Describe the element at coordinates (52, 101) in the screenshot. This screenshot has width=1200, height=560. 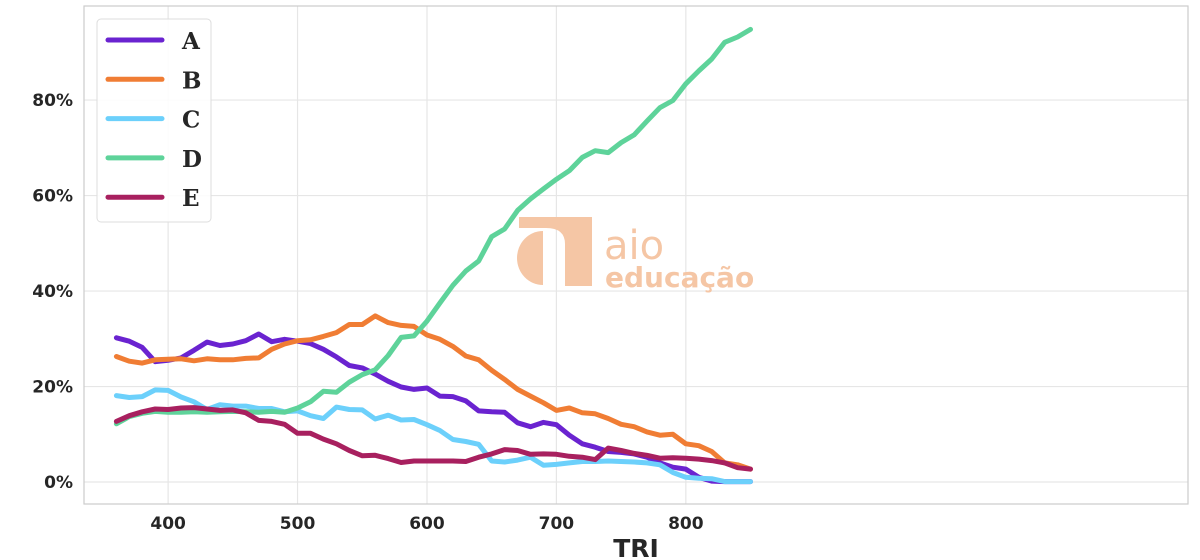
I see `y-tick-label: 80%` at that location.